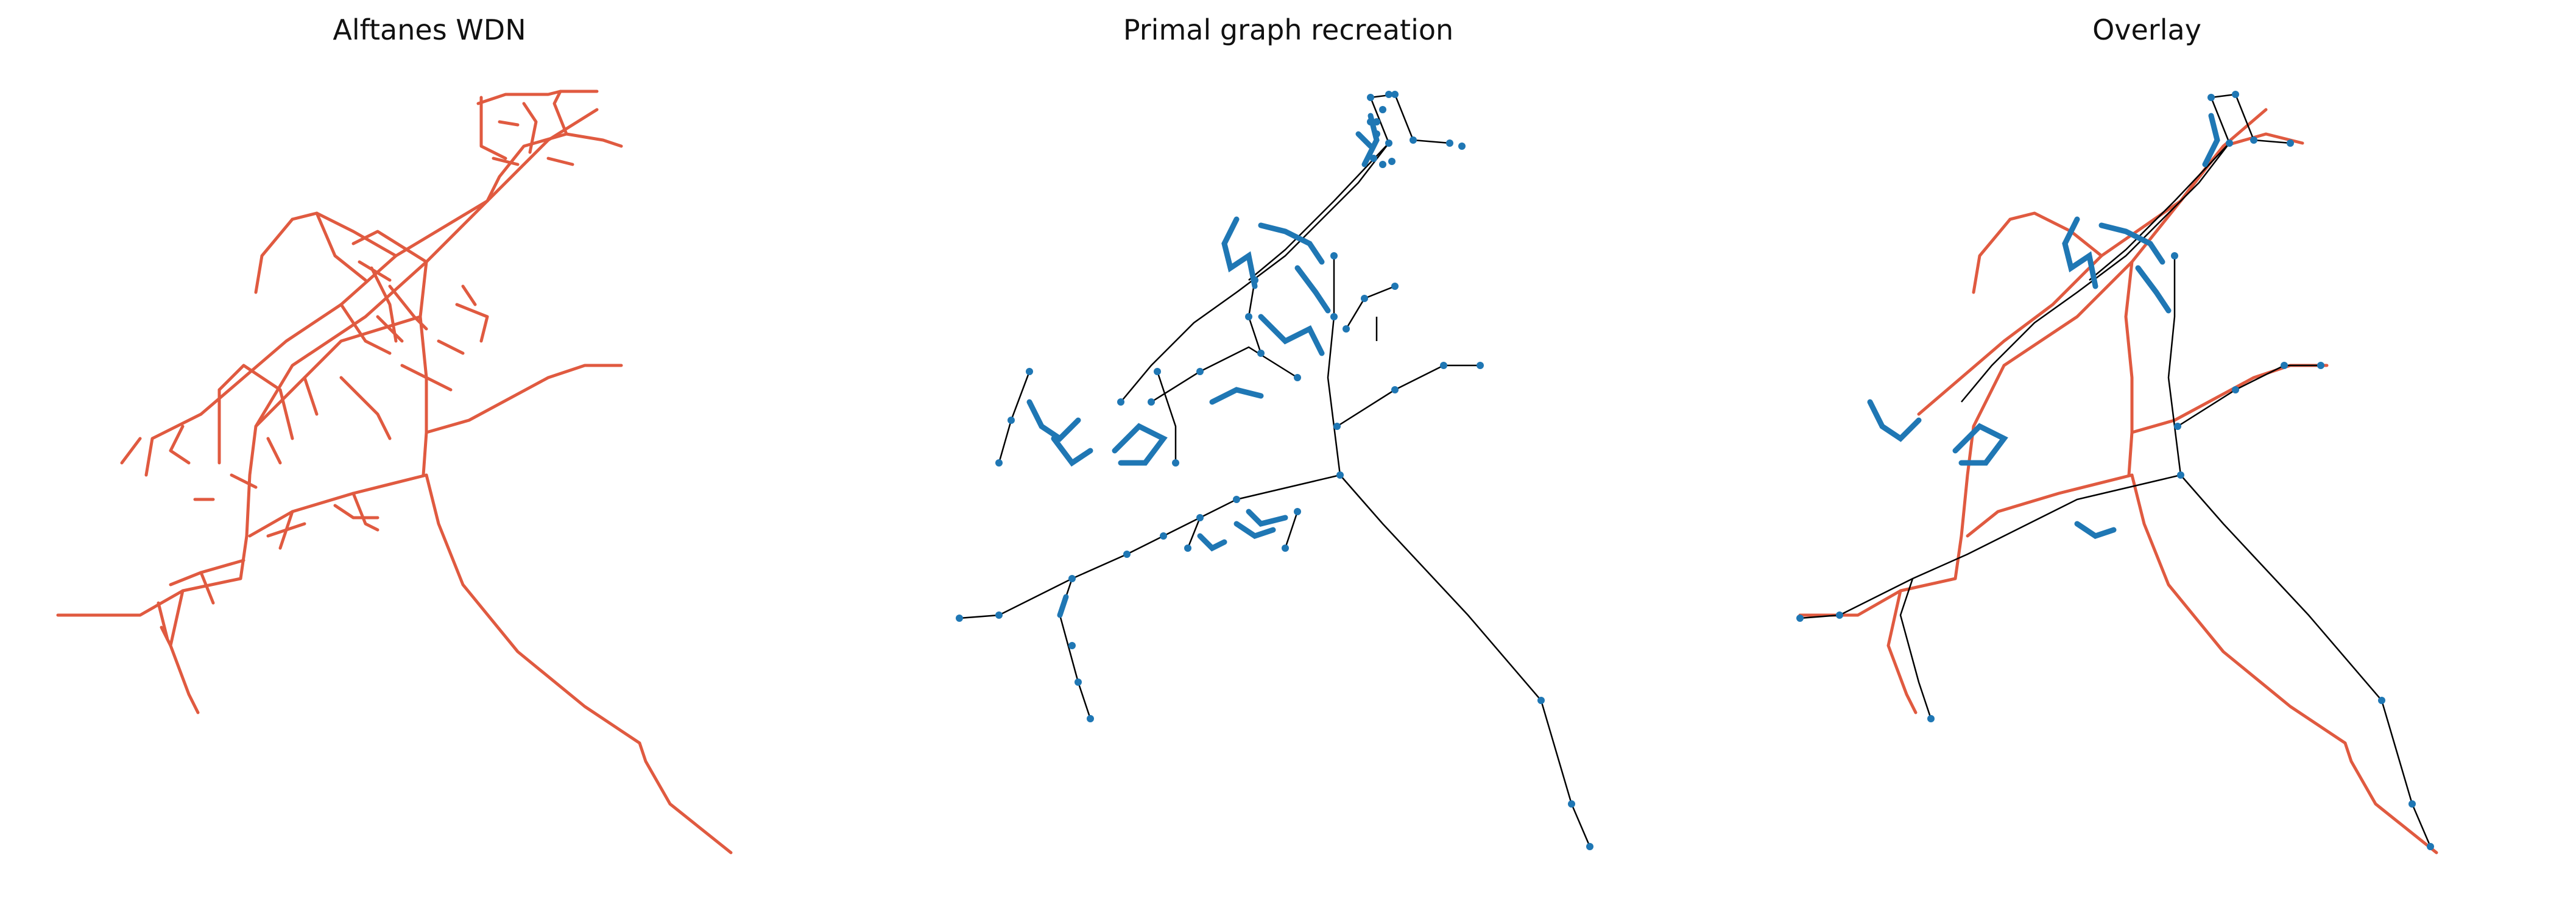 This screenshot has height=902, width=2576. What do you see at coordinates (2043, 326) in the screenshot?
I see `overlay-dense-node-clusters` at bounding box center [2043, 326].